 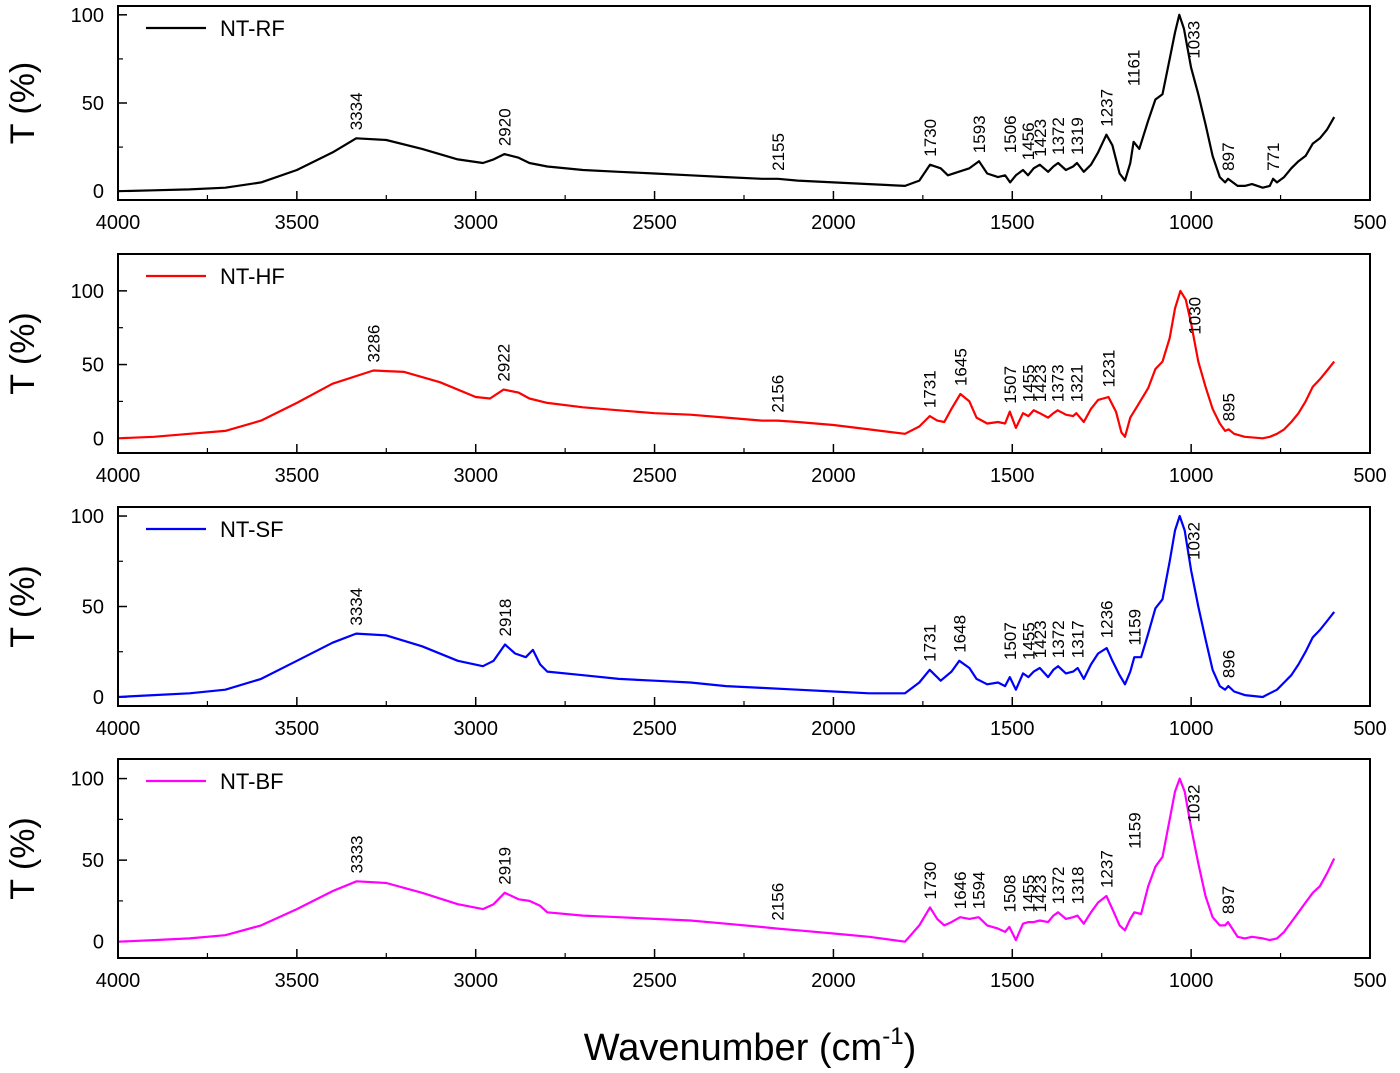 I want to click on x-axis-label: Wavenumber (cm-1), so click(x=750, y=1046).